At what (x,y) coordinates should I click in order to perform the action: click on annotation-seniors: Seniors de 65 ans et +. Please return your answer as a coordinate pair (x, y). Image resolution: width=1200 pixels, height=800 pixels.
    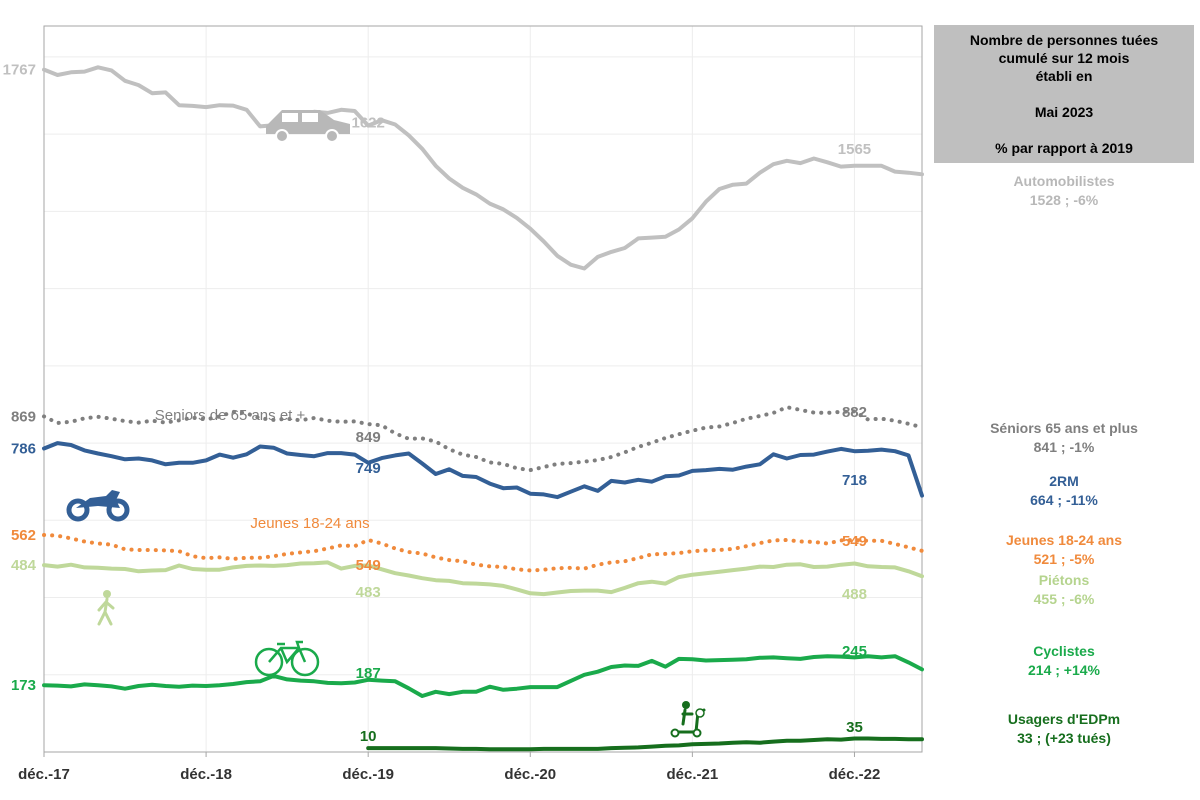
    Looking at the image, I should click on (230, 415).